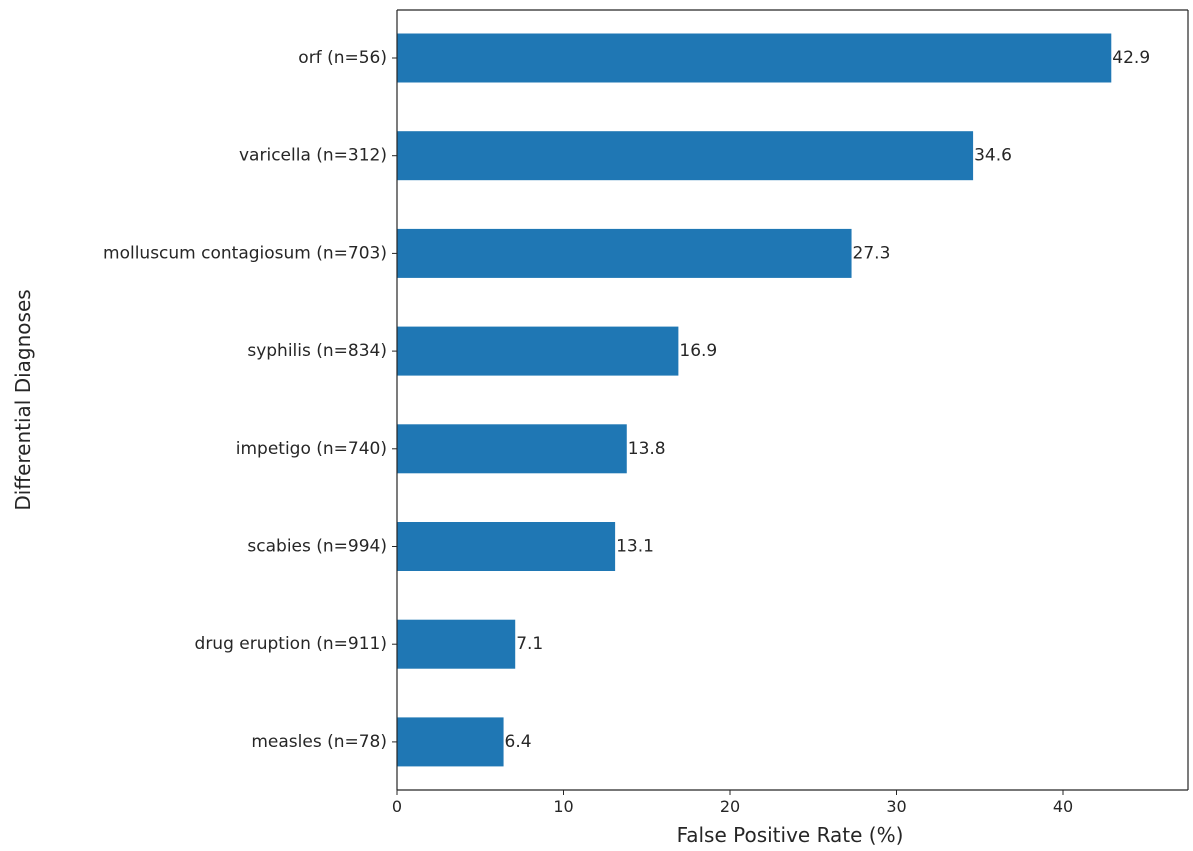 This screenshot has width=1193, height=851. What do you see at coordinates (563, 806) in the screenshot?
I see `x-tick-label: 10` at bounding box center [563, 806].